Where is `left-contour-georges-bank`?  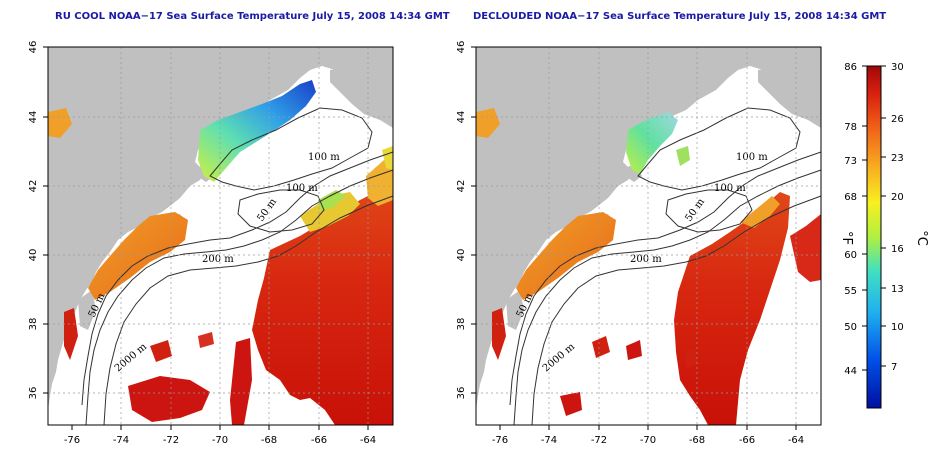 left-contour-georges-bank is located at coordinates (281, 211).